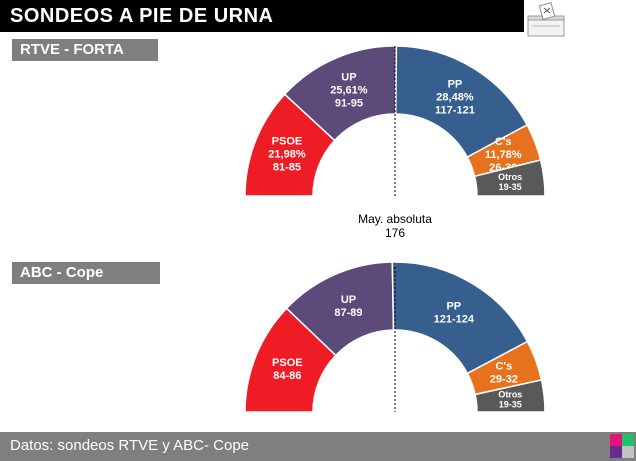 The image size is (636, 461). What do you see at coordinates (622, 446) in the screenshot?
I see `broadcaster-logo-icon` at bounding box center [622, 446].